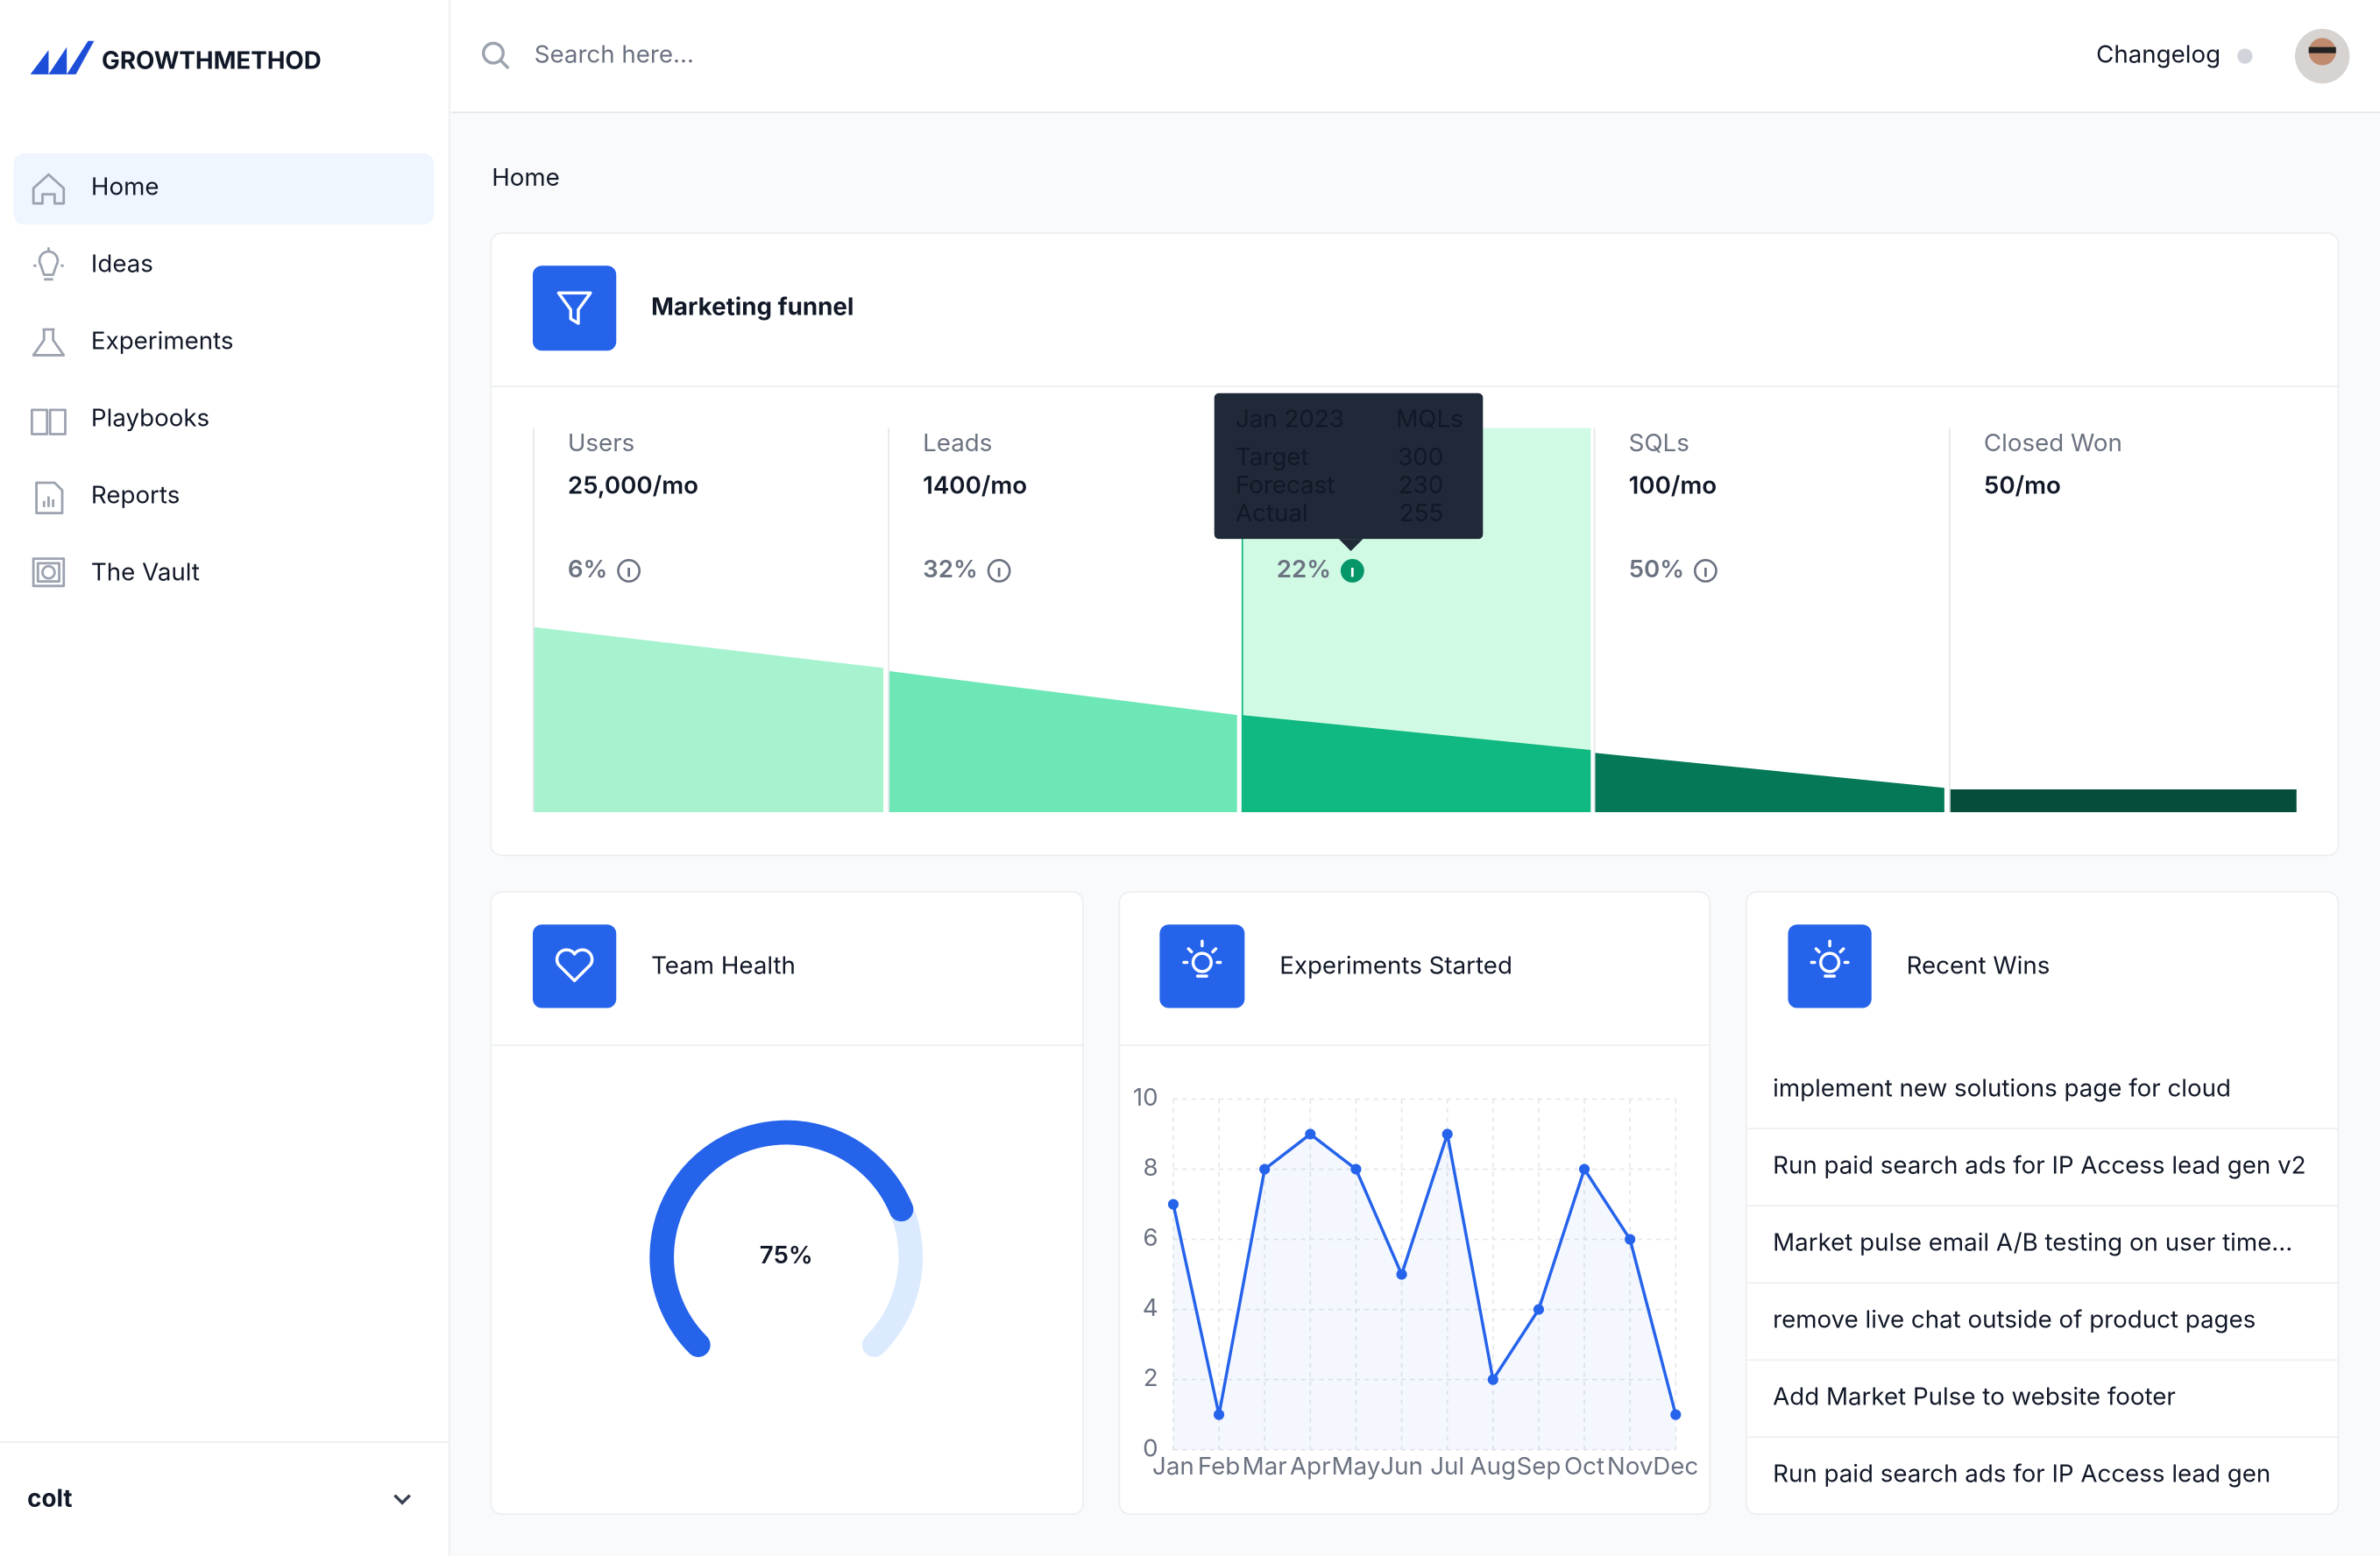 The width and height of the screenshot is (2380, 1556). What do you see at coordinates (1493, 1466) in the screenshot?
I see `x-tick-label: Aug` at bounding box center [1493, 1466].